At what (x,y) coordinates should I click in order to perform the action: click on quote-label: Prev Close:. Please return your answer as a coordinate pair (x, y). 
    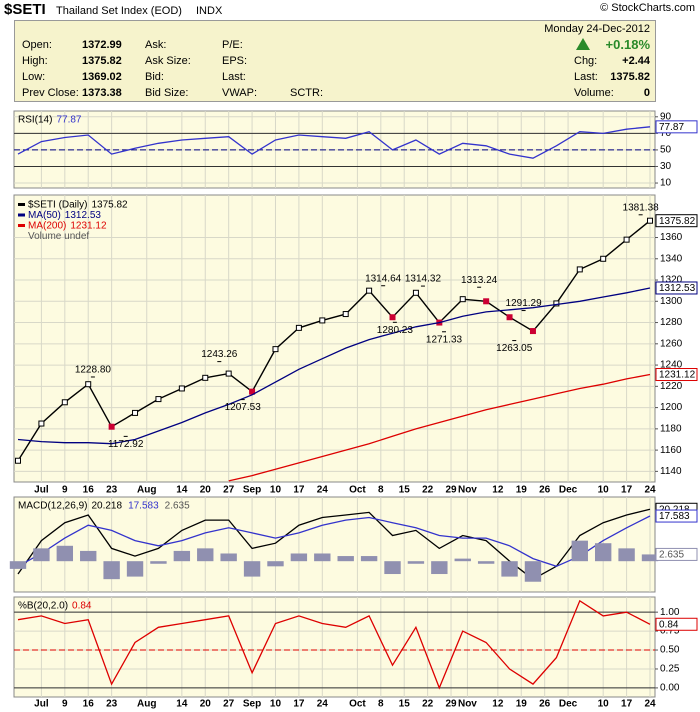
    Looking at the image, I should click on (50, 93).